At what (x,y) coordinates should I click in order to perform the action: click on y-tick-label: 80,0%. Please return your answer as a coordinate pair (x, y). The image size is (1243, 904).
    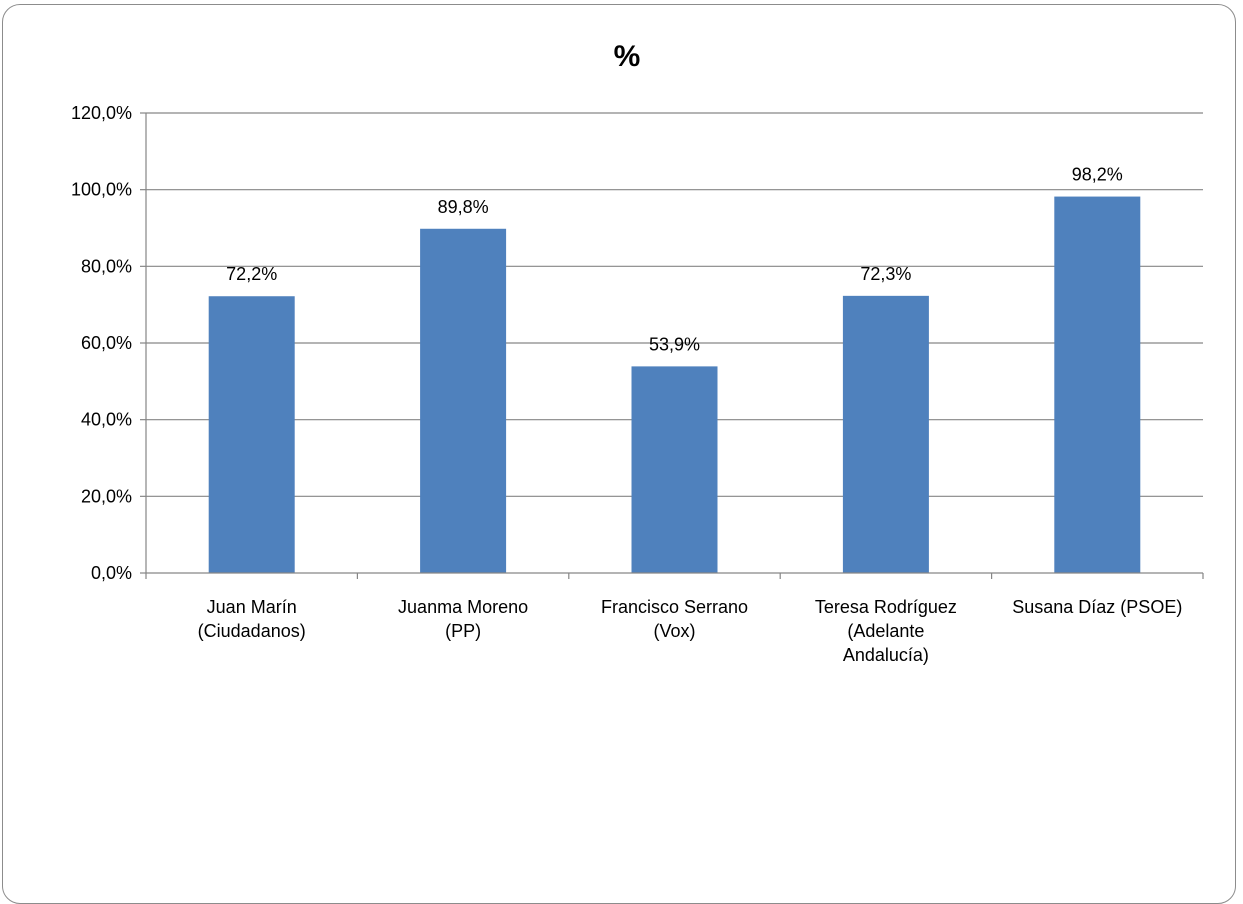
    Looking at the image, I should click on (106, 266).